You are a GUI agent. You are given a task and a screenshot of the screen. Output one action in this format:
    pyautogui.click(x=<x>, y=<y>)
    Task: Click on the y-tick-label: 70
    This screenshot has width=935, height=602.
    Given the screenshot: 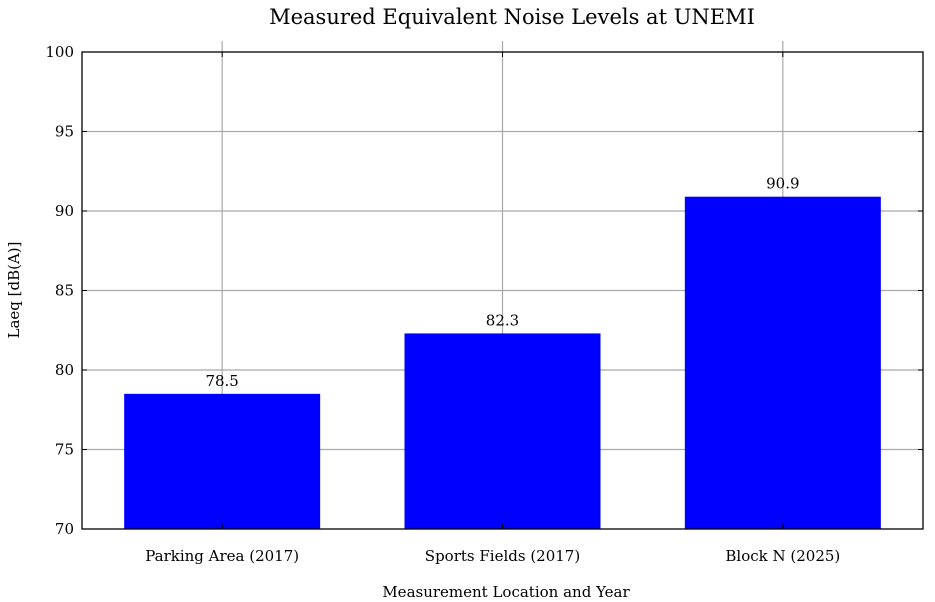 What is the action you would take?
    pyautogui.click(x=64, y=529)
    